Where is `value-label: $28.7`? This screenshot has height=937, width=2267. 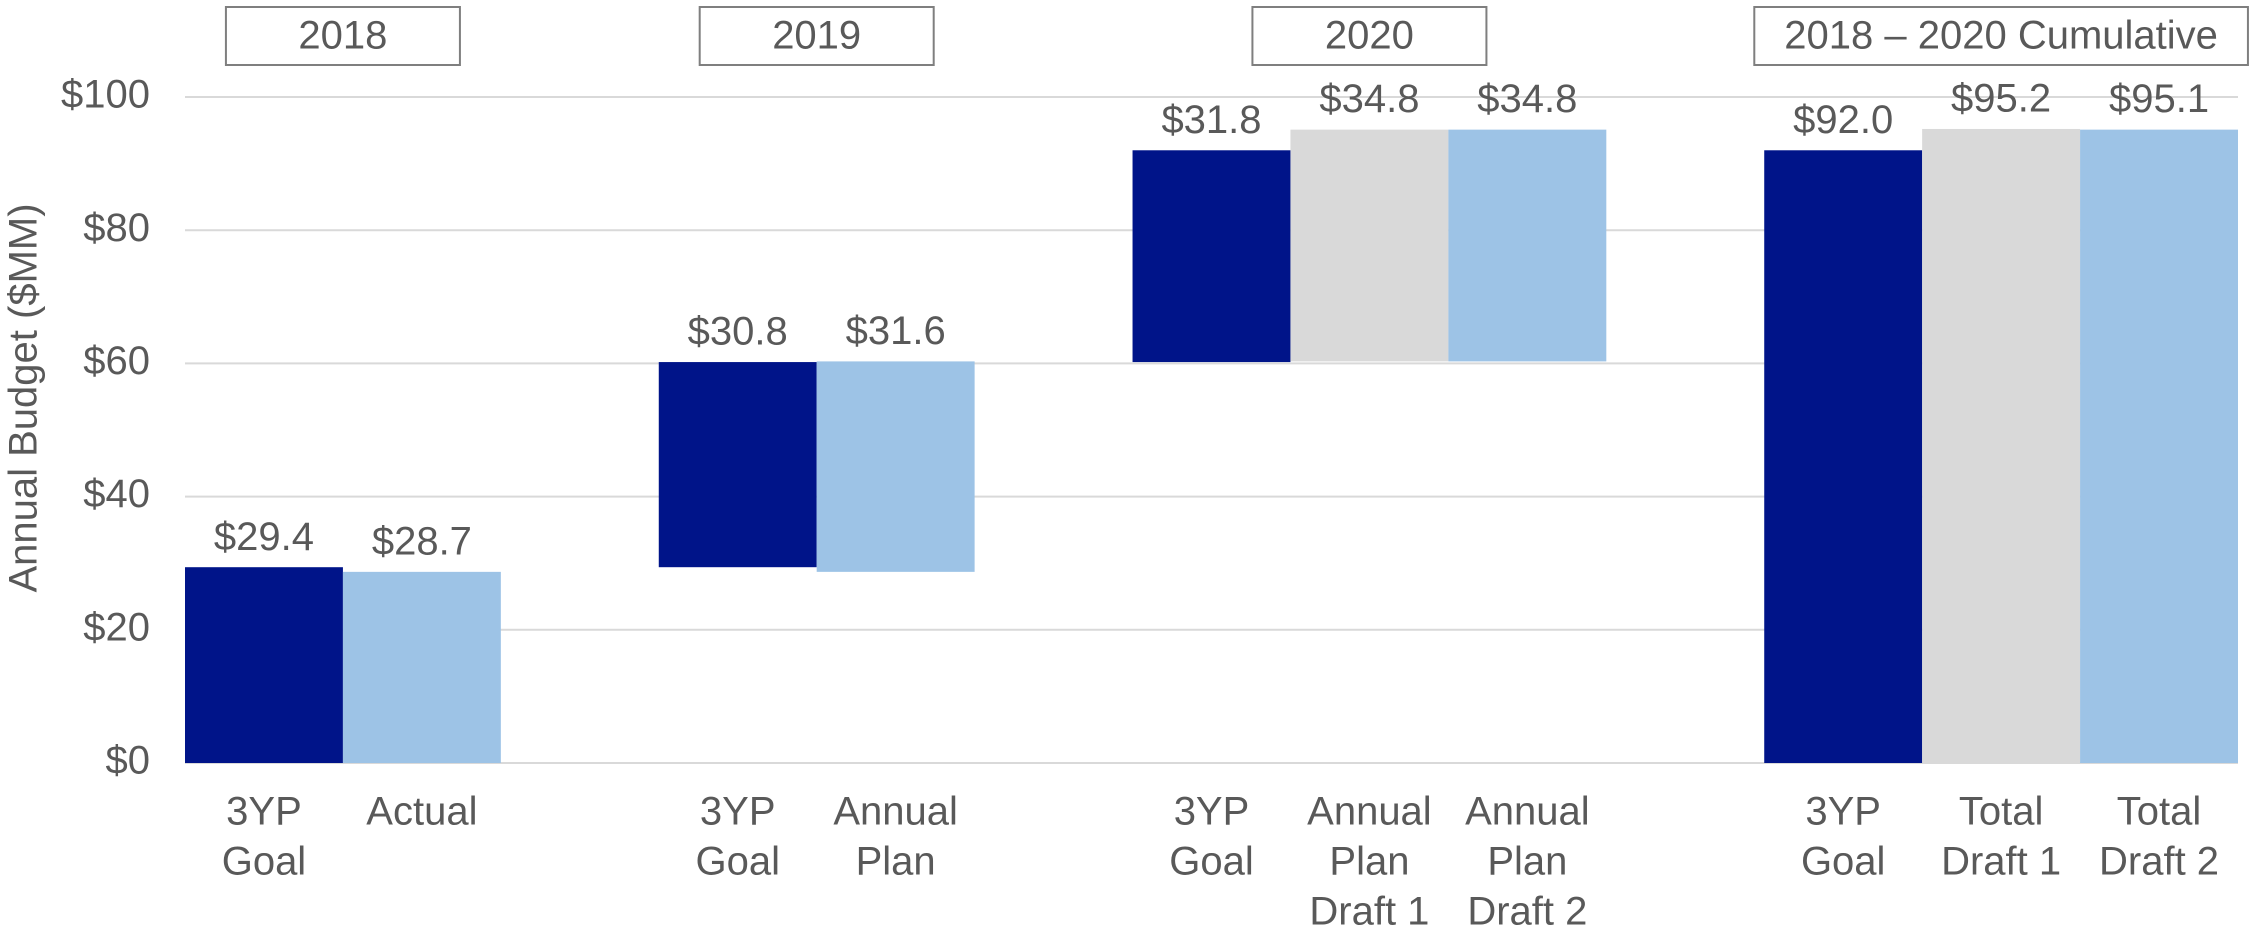 value-label: $28.7 is located at coordinates (422, 541).